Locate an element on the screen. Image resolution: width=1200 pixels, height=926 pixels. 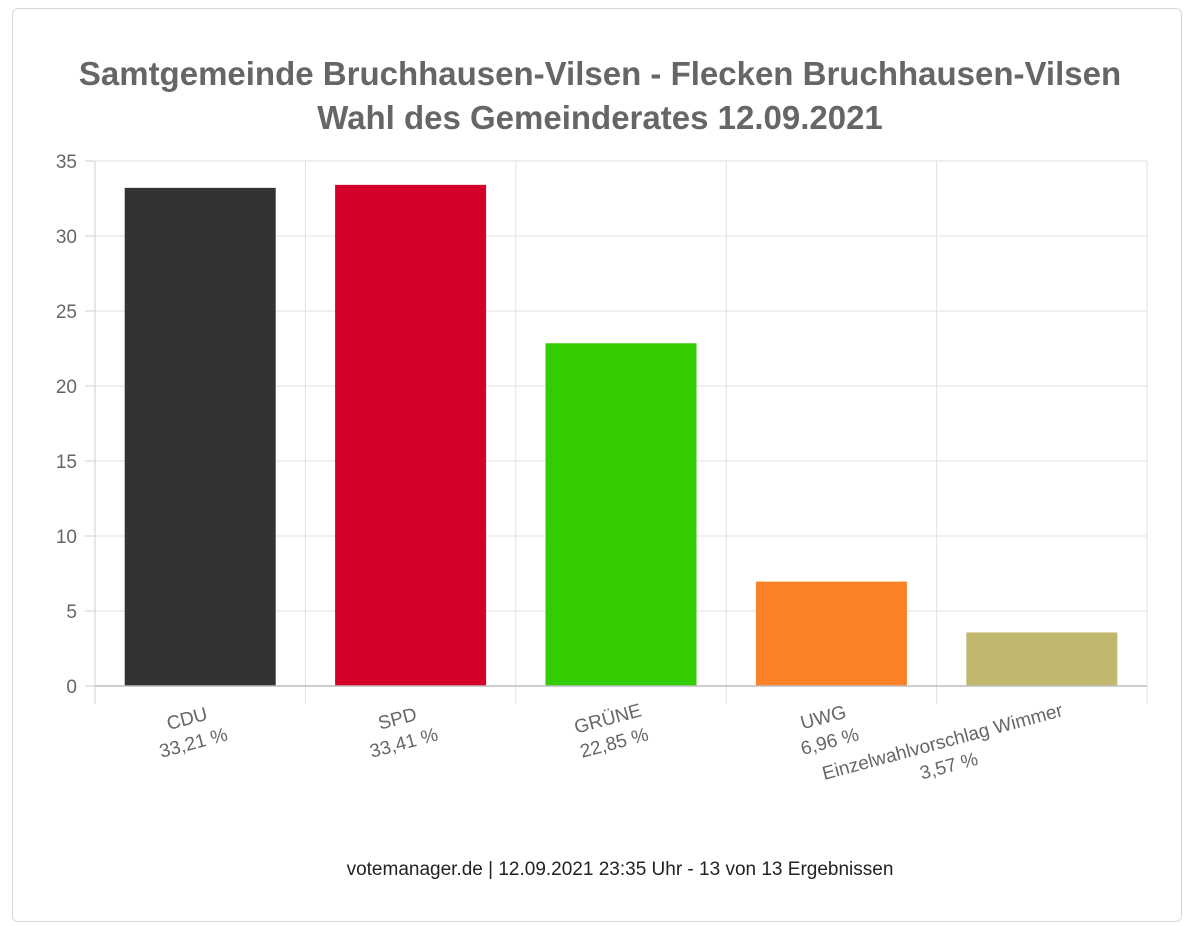
bar-grüne is located at coordinates (621, 514).